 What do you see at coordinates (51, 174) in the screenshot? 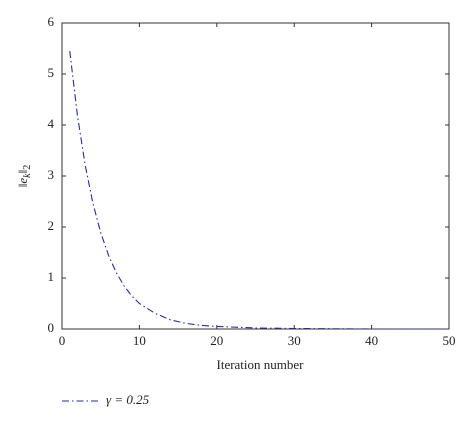
I see `y-tick-label: 3` at bounding box center [51, 174].